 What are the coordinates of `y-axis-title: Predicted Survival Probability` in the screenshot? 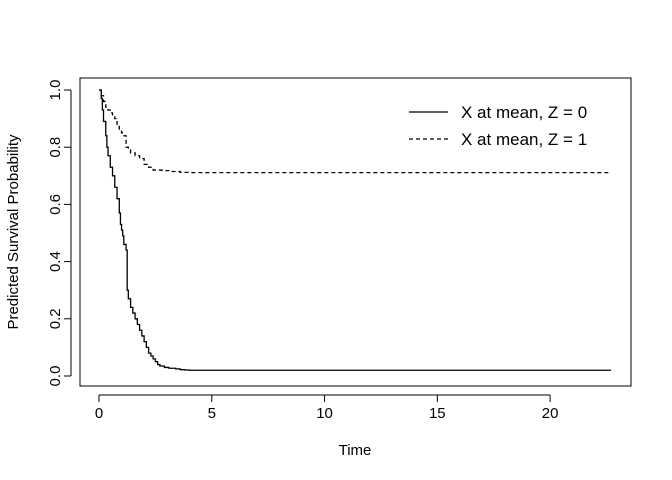 It's located at (13, 232).